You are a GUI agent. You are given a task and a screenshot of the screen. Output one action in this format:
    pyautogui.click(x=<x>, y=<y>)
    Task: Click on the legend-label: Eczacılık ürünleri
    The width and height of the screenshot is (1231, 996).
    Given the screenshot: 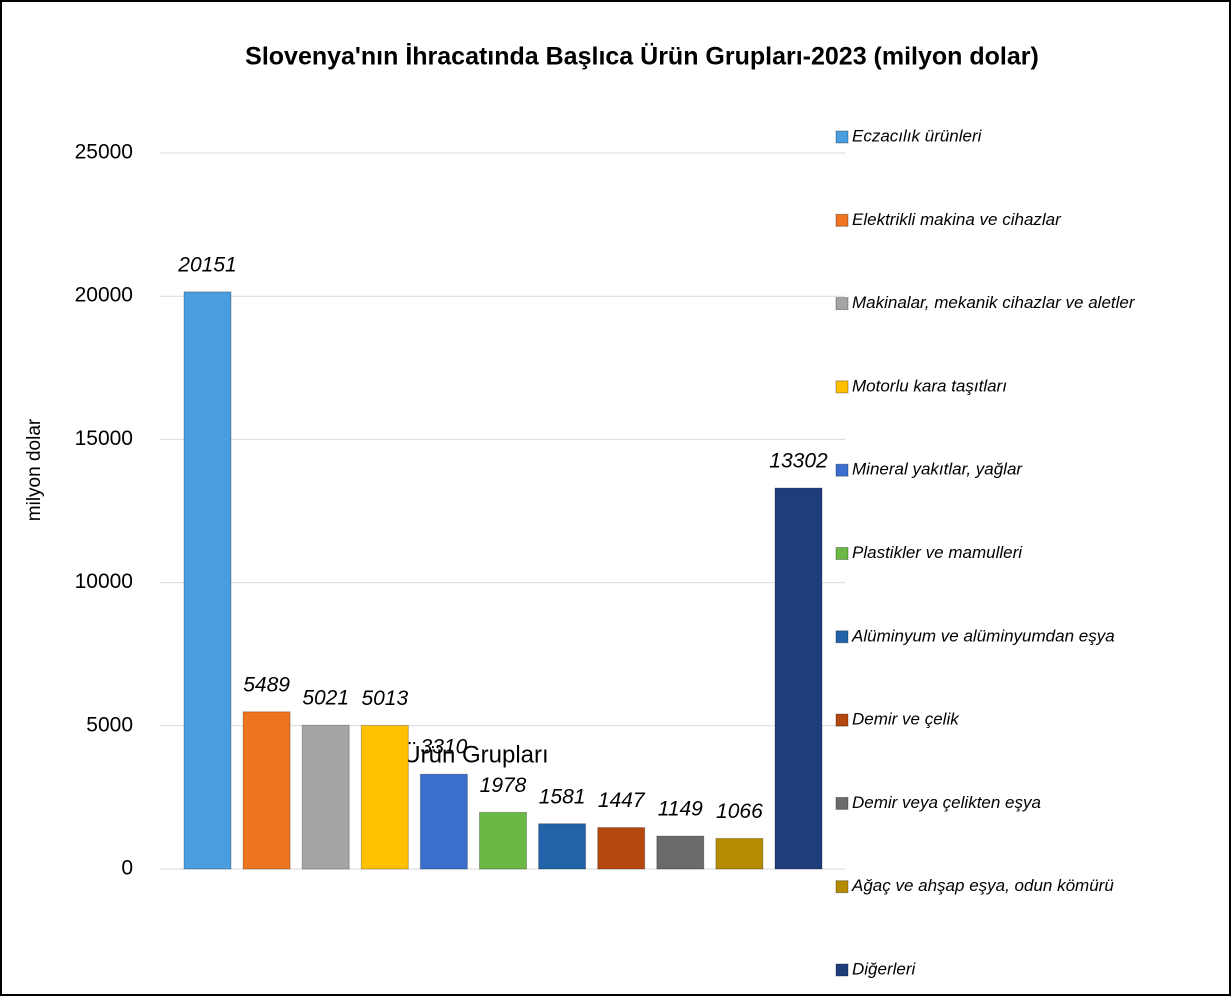 What is the action you would take?
    pyautogui.click(x=917, y=135)
    